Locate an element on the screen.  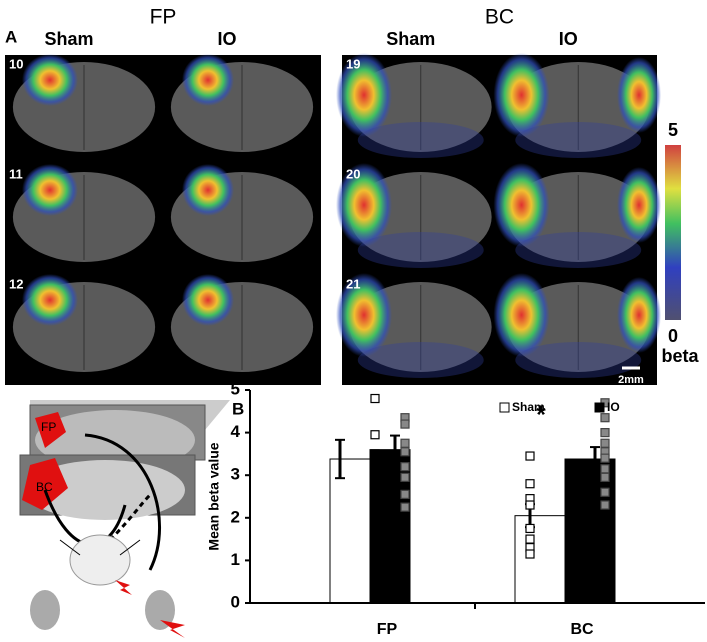
slice-number: 20 is located at coordinates (353, 173).